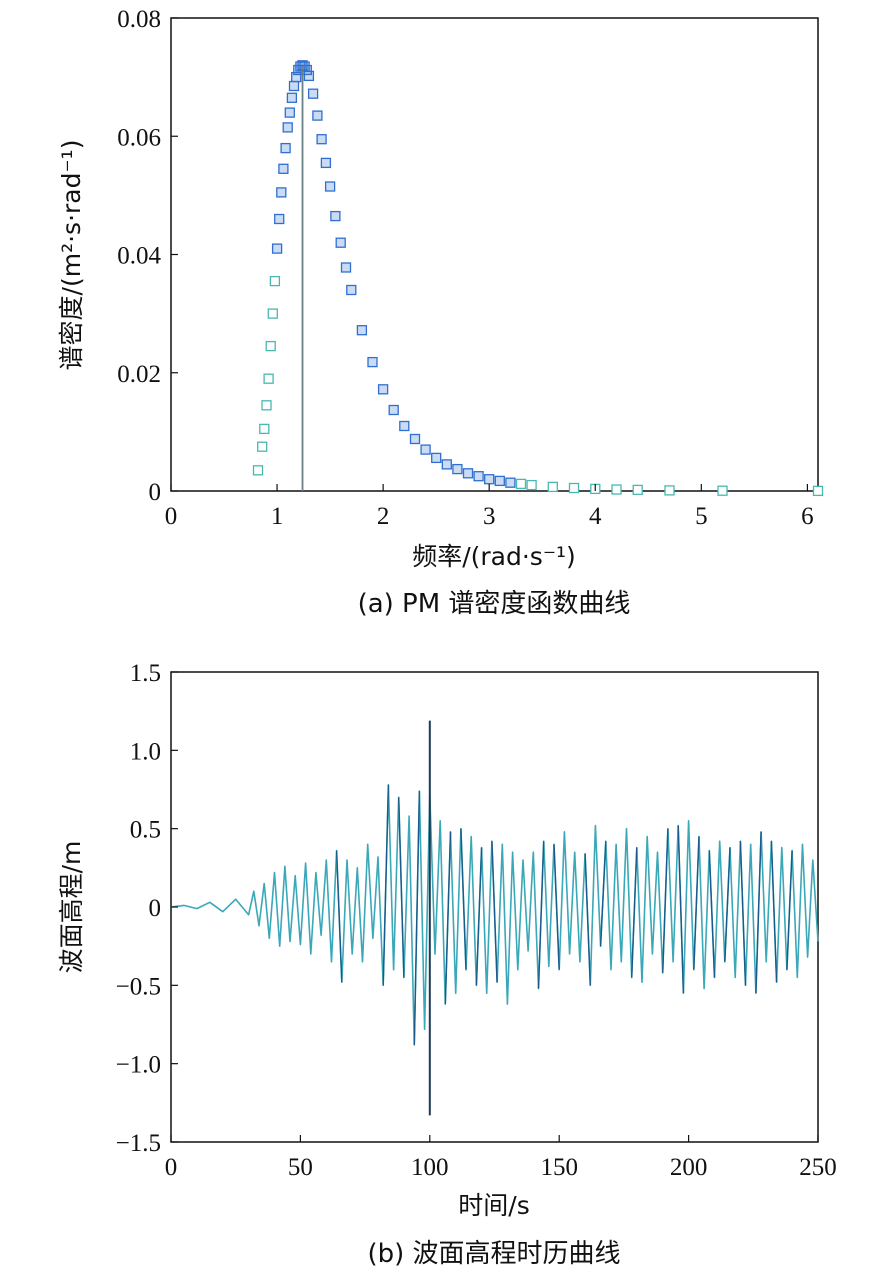 This screenshot has width=886, height=1276. I want to click on chart-b-y-tick-label: −1.5, so click(138, 1143).